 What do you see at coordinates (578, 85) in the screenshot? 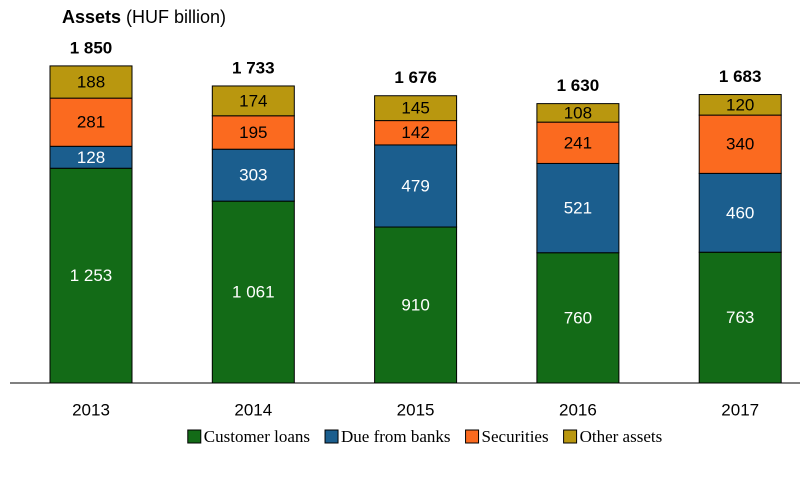
I see `total-label: 1 630` at bounding box center [578, 85].